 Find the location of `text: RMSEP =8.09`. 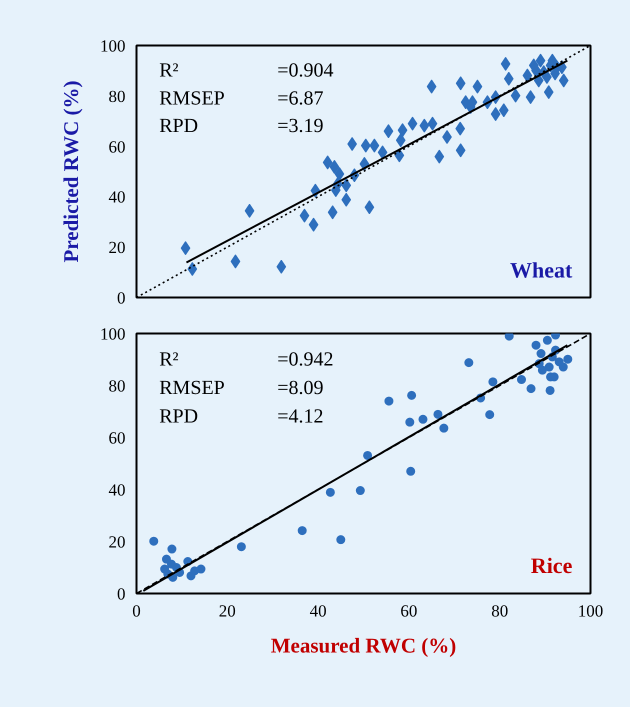

text: RMSEP =8.09 is located at coordinates (241, 388).